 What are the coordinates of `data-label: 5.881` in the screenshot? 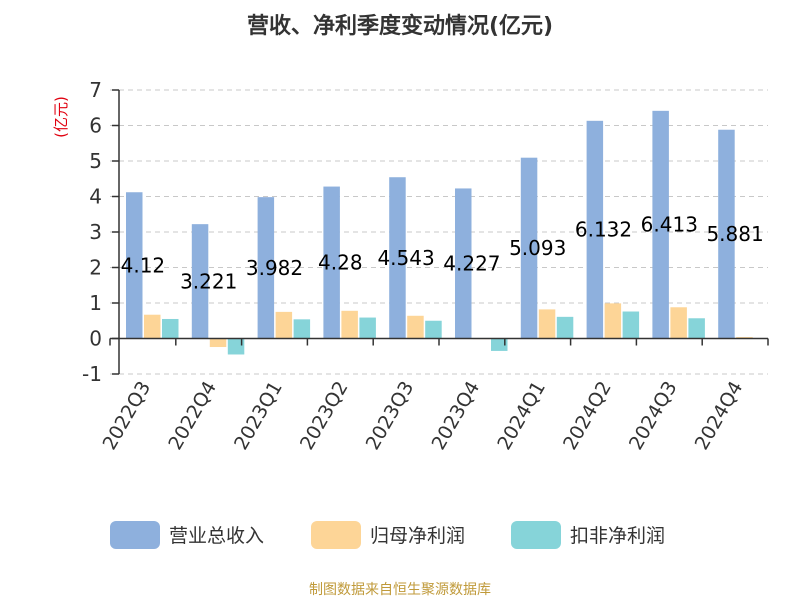 It's located at (734, 234).